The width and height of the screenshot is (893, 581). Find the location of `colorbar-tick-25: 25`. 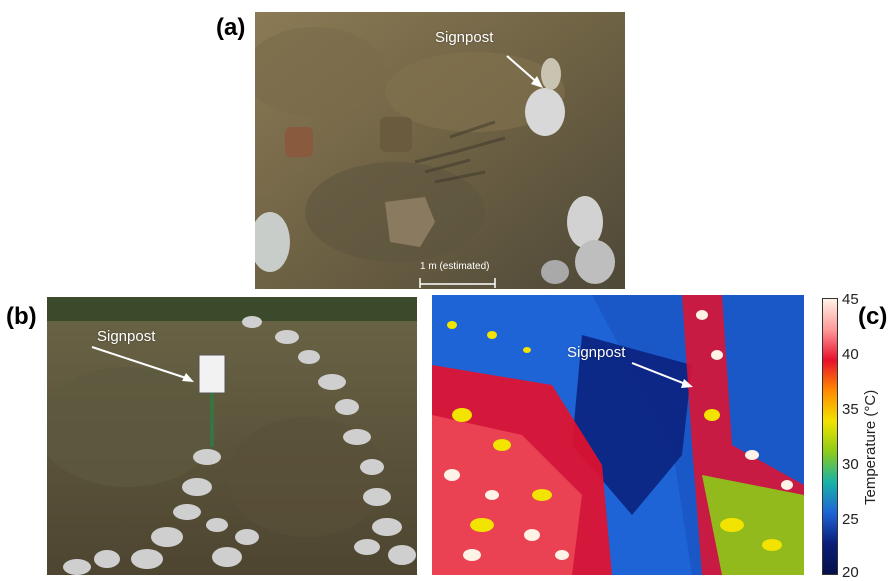

colorbar-tick-25: 25 is located at coordinates (850, 519).